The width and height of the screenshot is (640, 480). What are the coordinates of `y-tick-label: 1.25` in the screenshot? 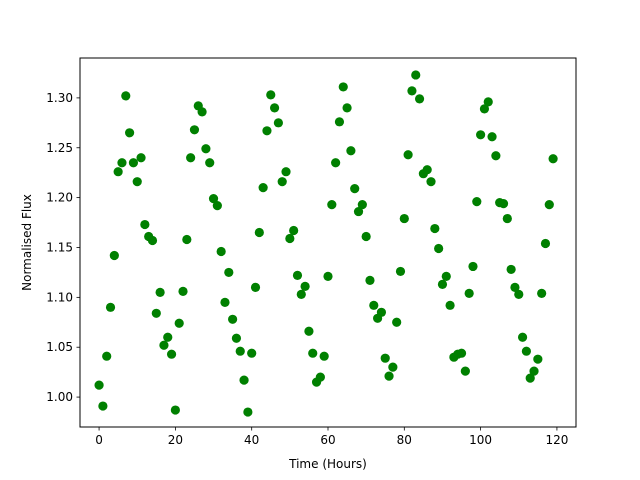 It's located at (59, 148).